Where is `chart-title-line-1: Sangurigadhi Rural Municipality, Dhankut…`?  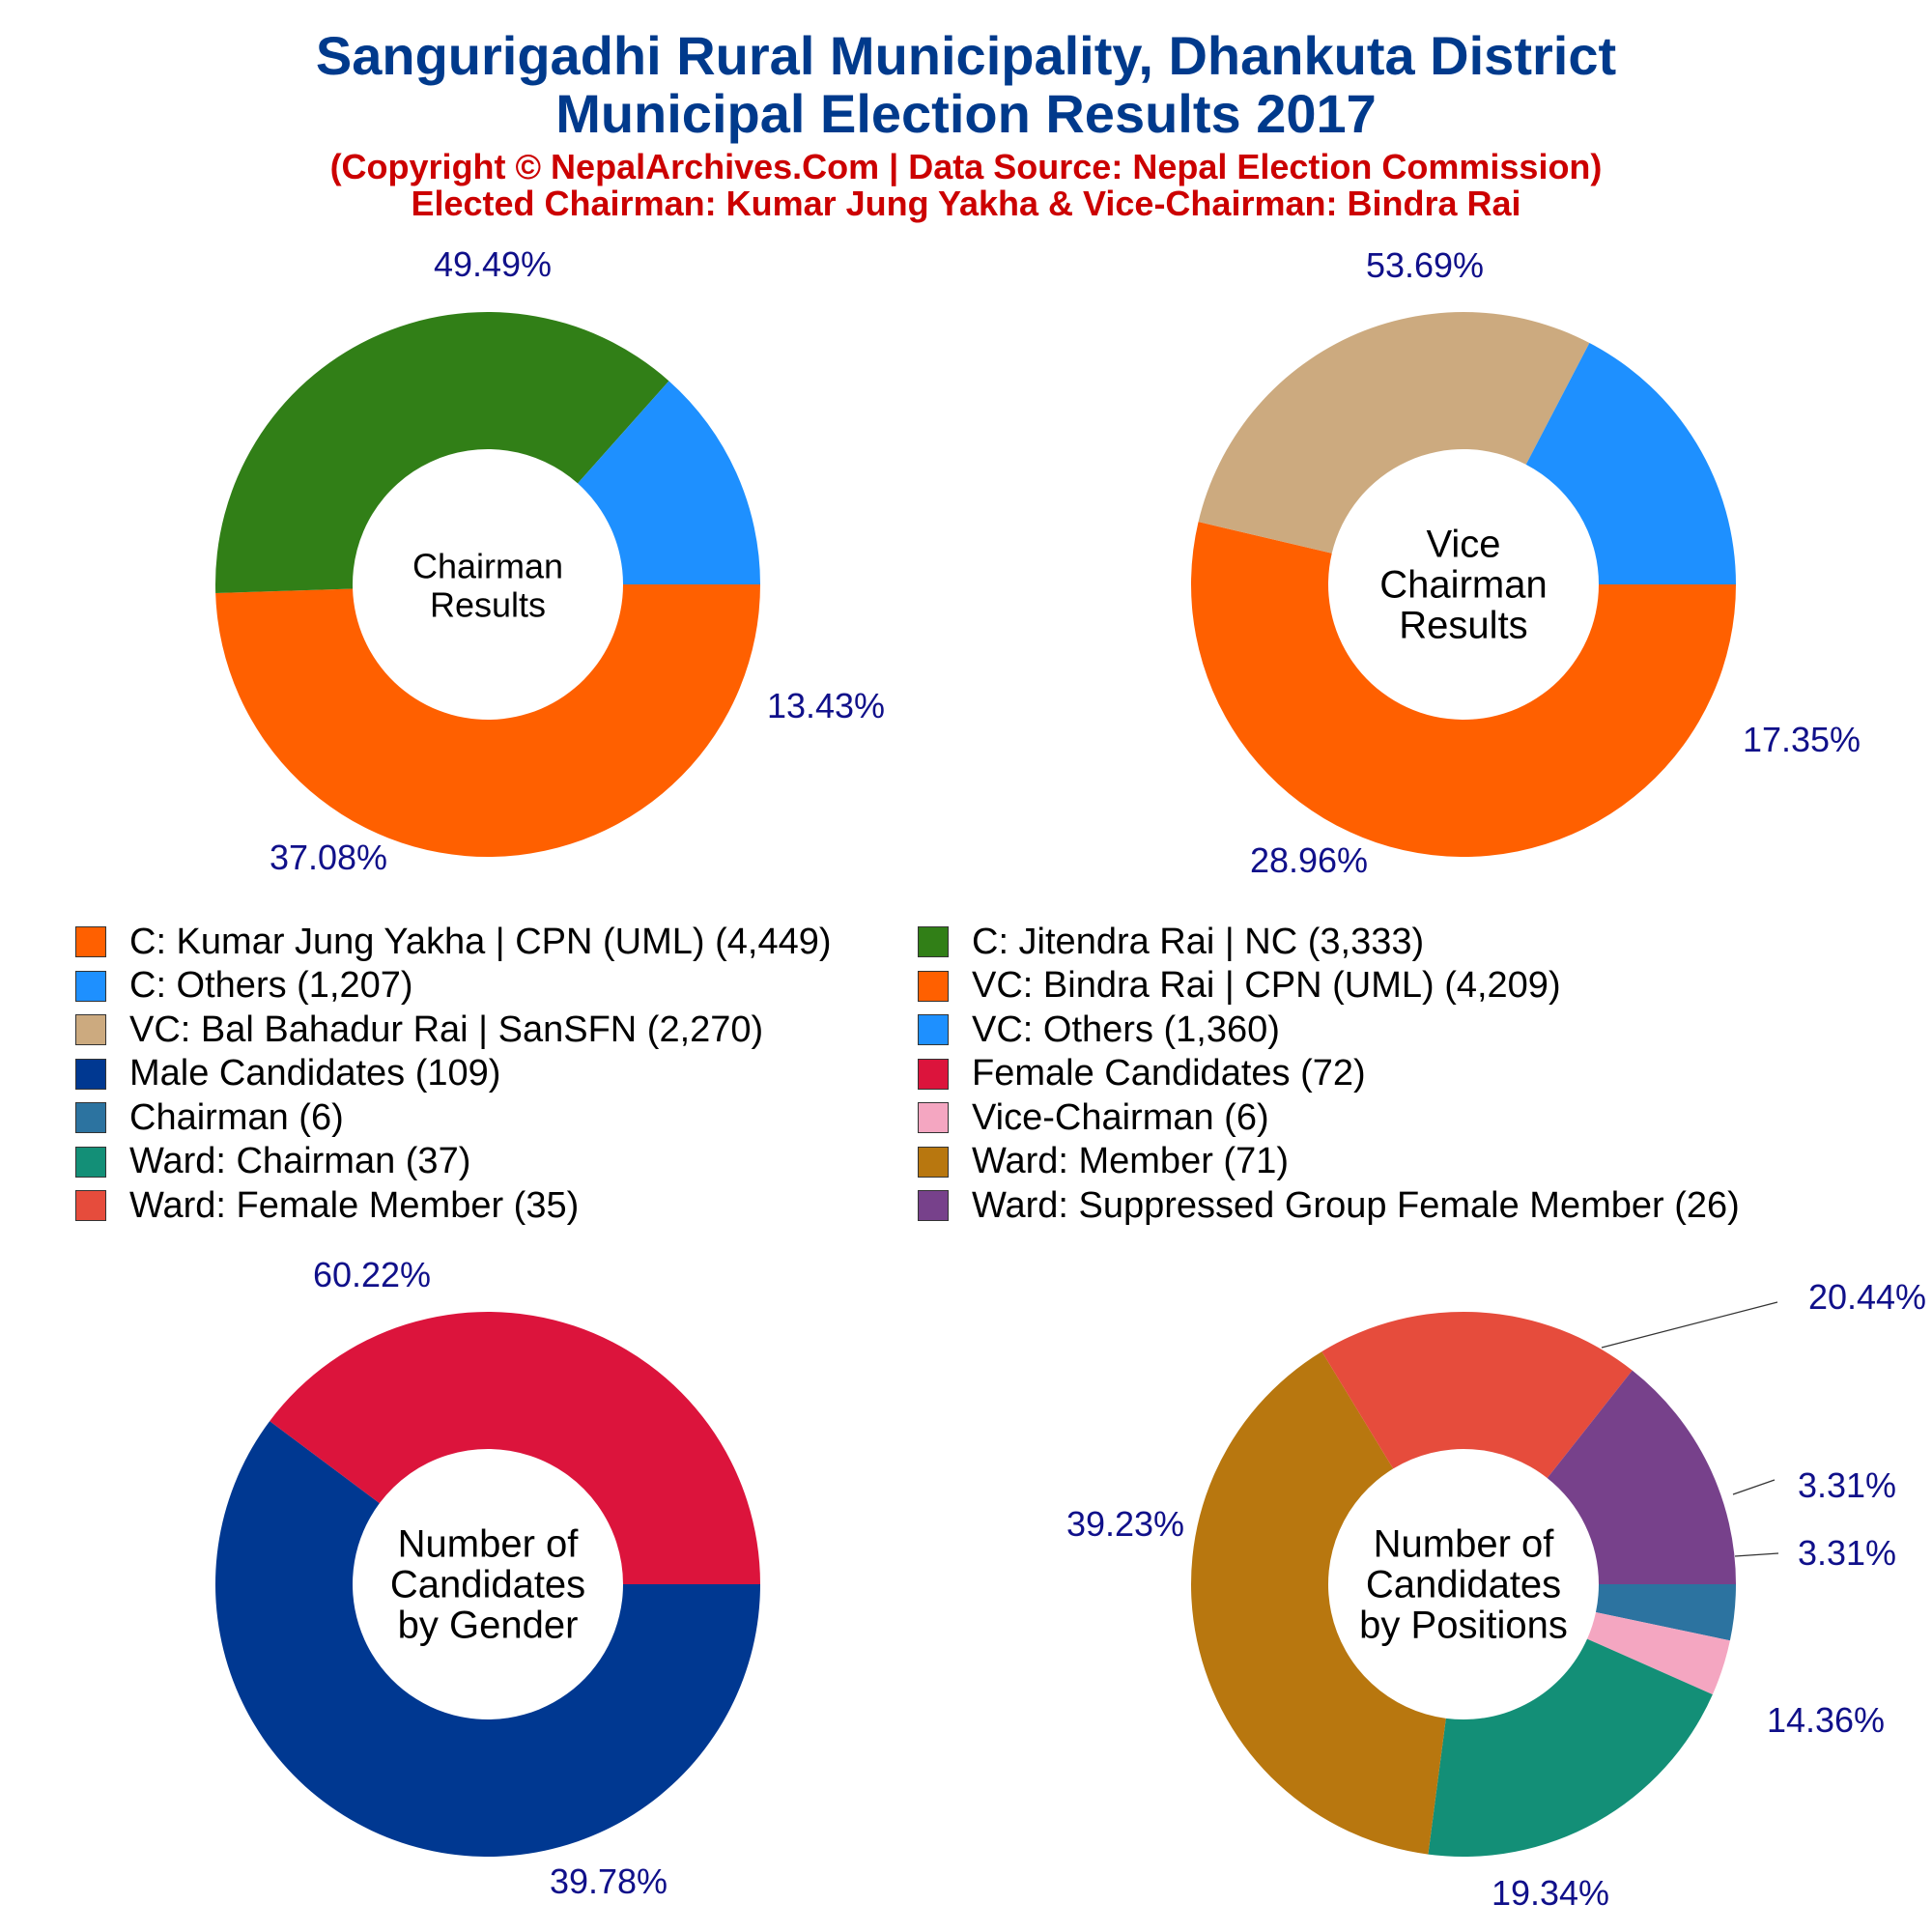 chart-title-line-1: Sangurigadhi Rural Municipality, Dhankut… is located at coordinates (966, 55).